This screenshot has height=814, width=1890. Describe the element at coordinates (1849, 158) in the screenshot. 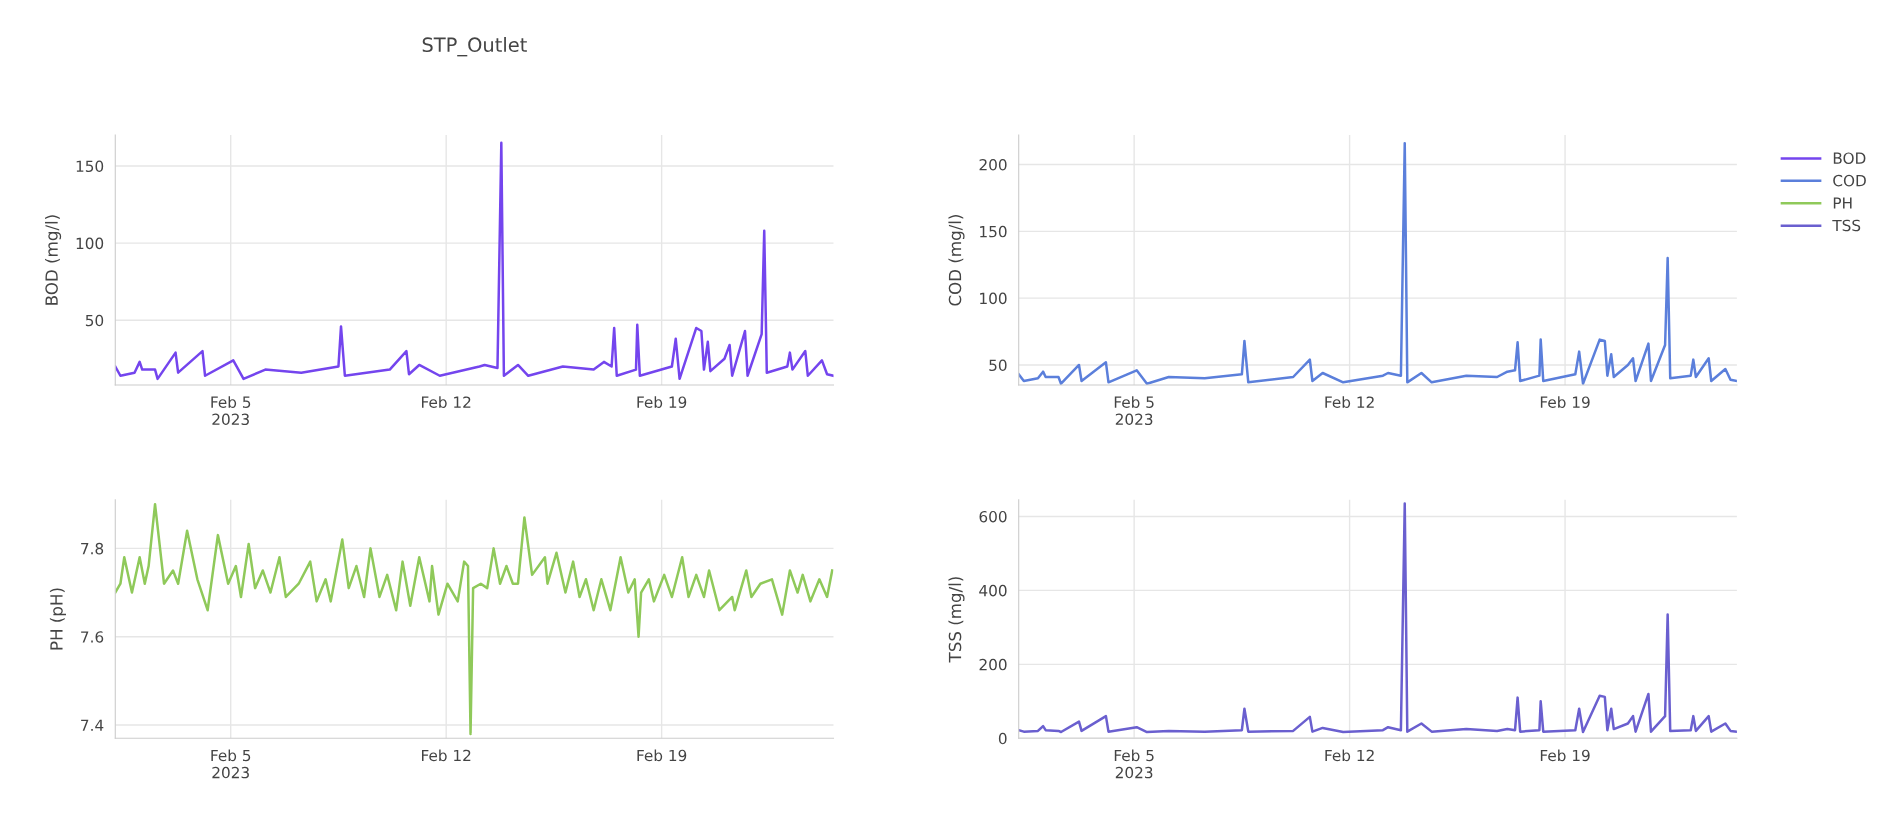

I see `legend-label: BOD` at that location.